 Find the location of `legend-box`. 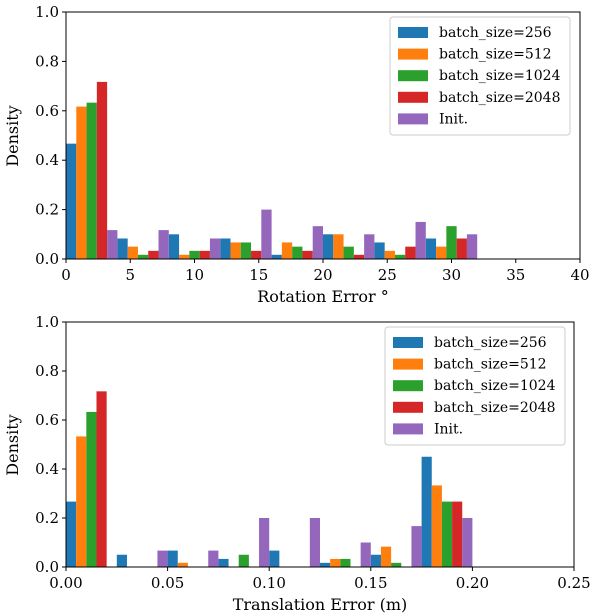

legend-box is located at coordinates (475, 386).